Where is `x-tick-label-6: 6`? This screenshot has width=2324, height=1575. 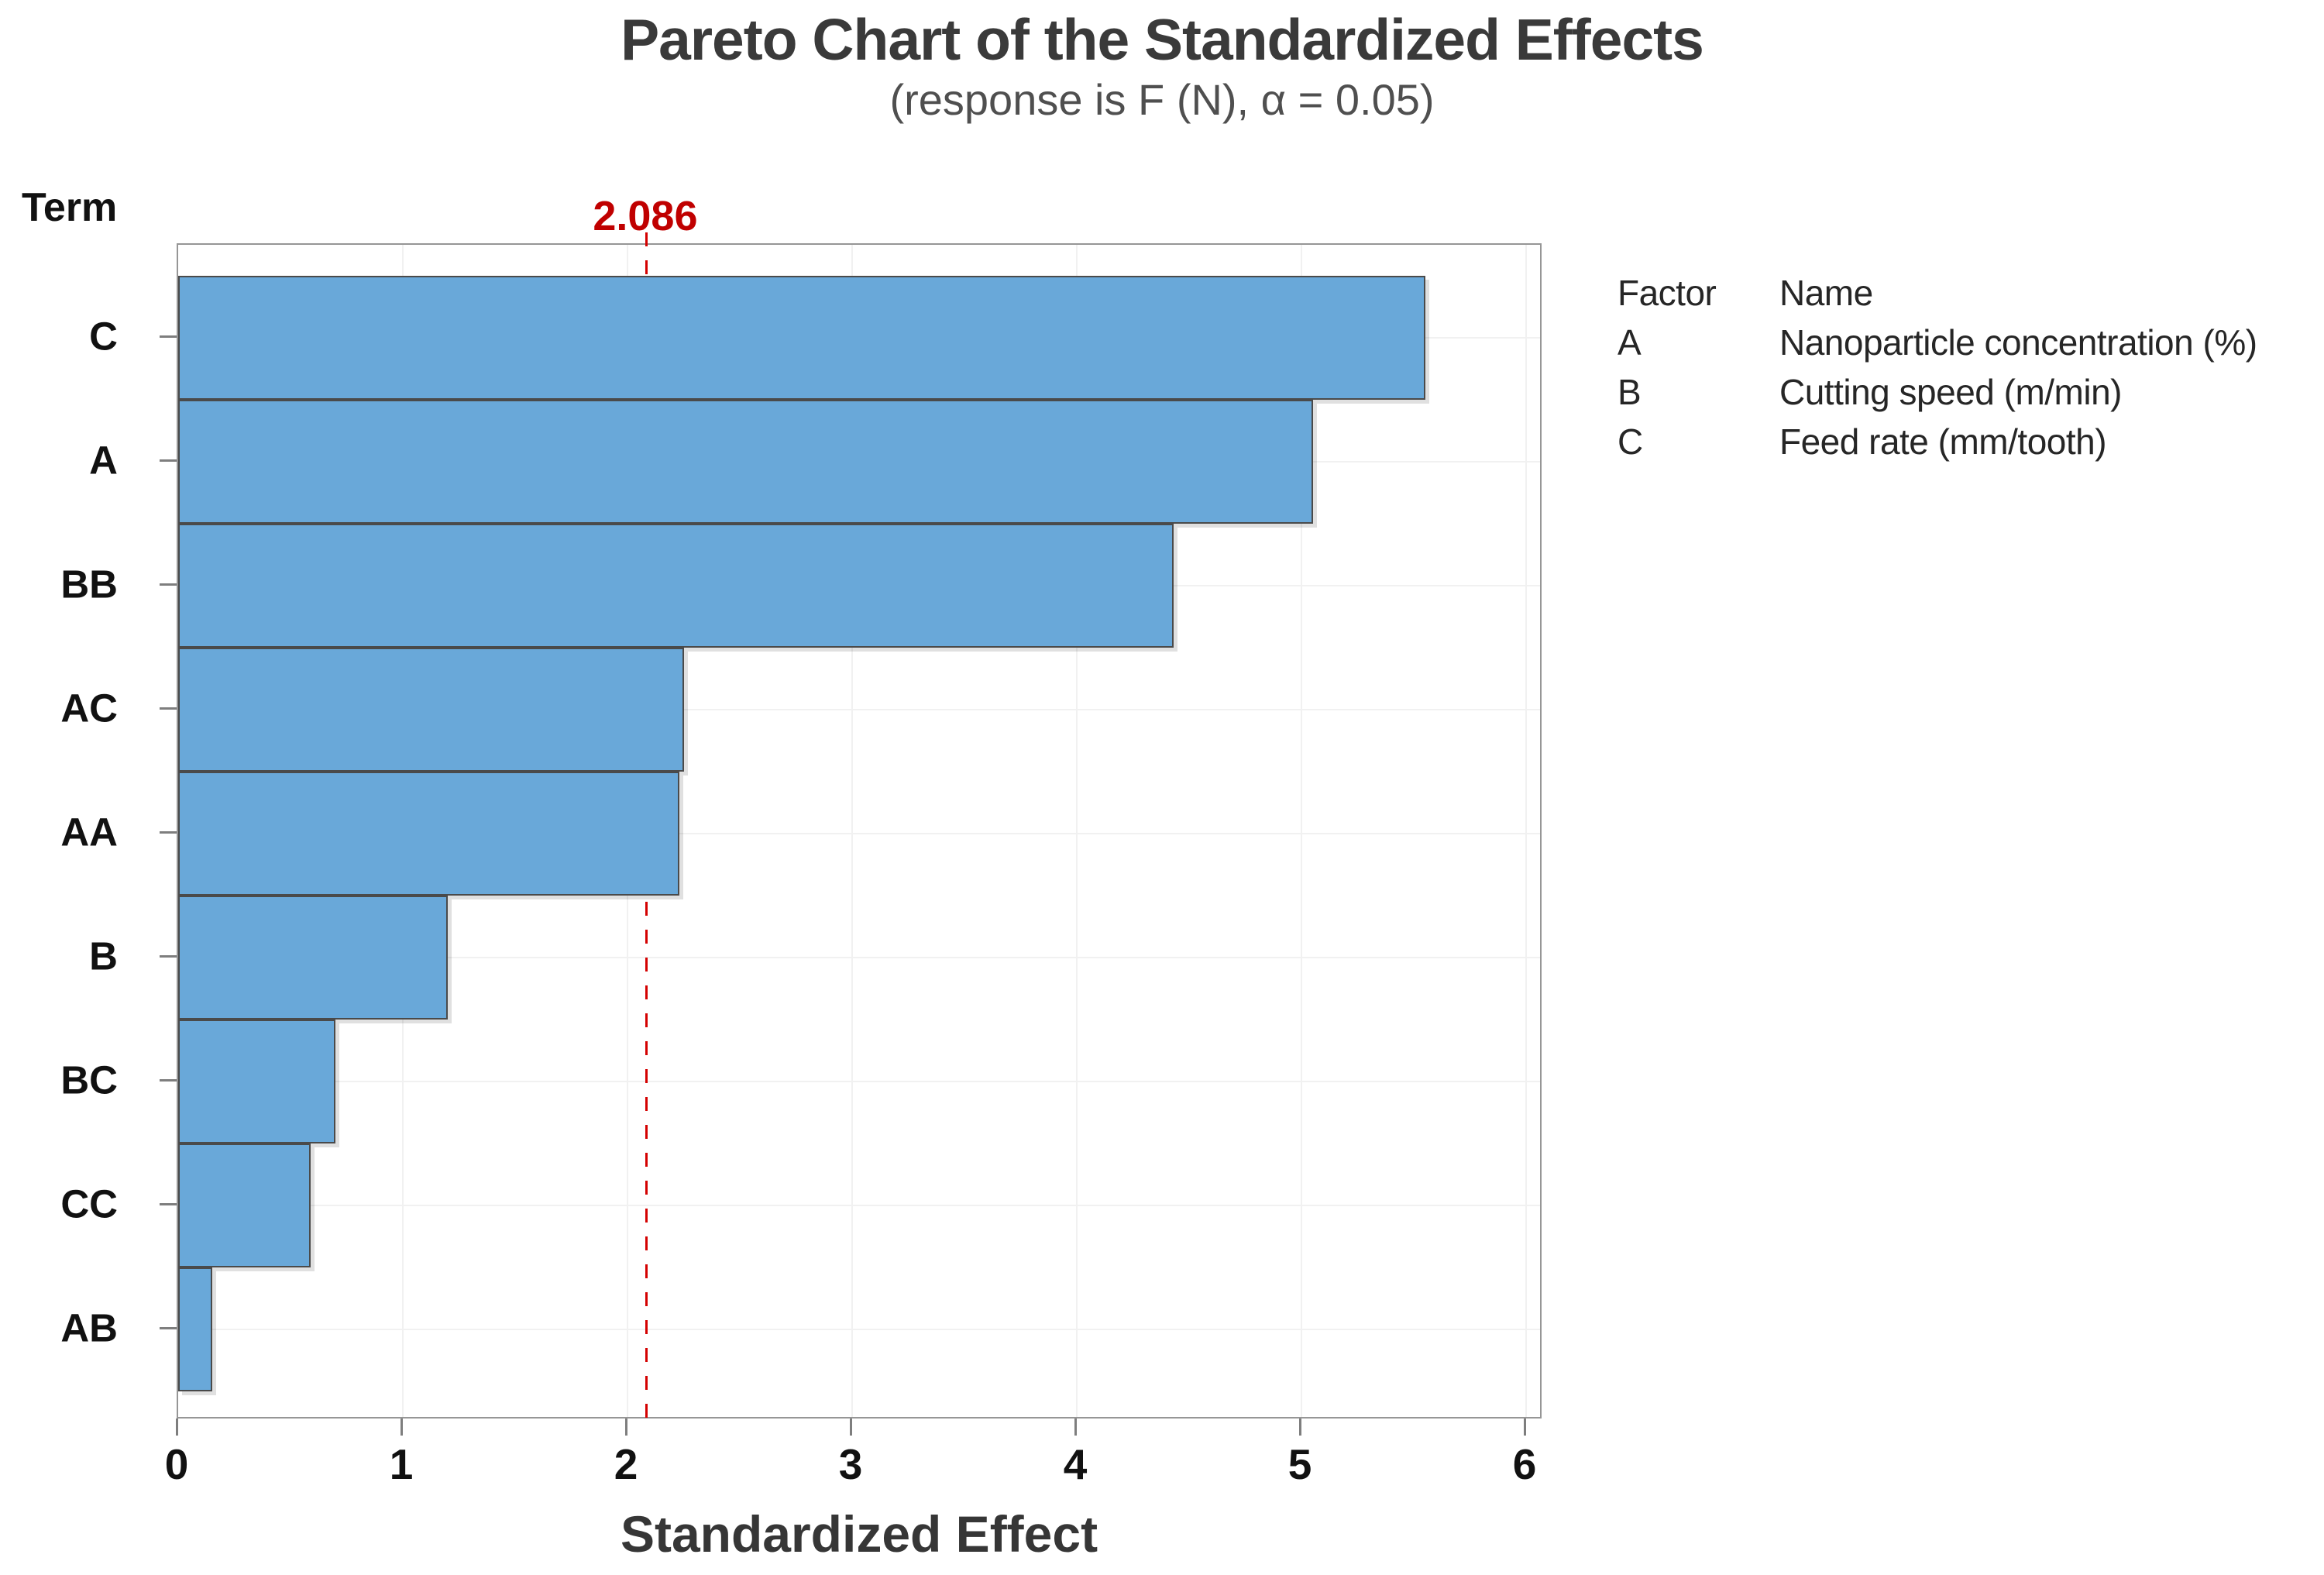 x-tick-label-6: 6 is located at coordinates (1524, 1464).